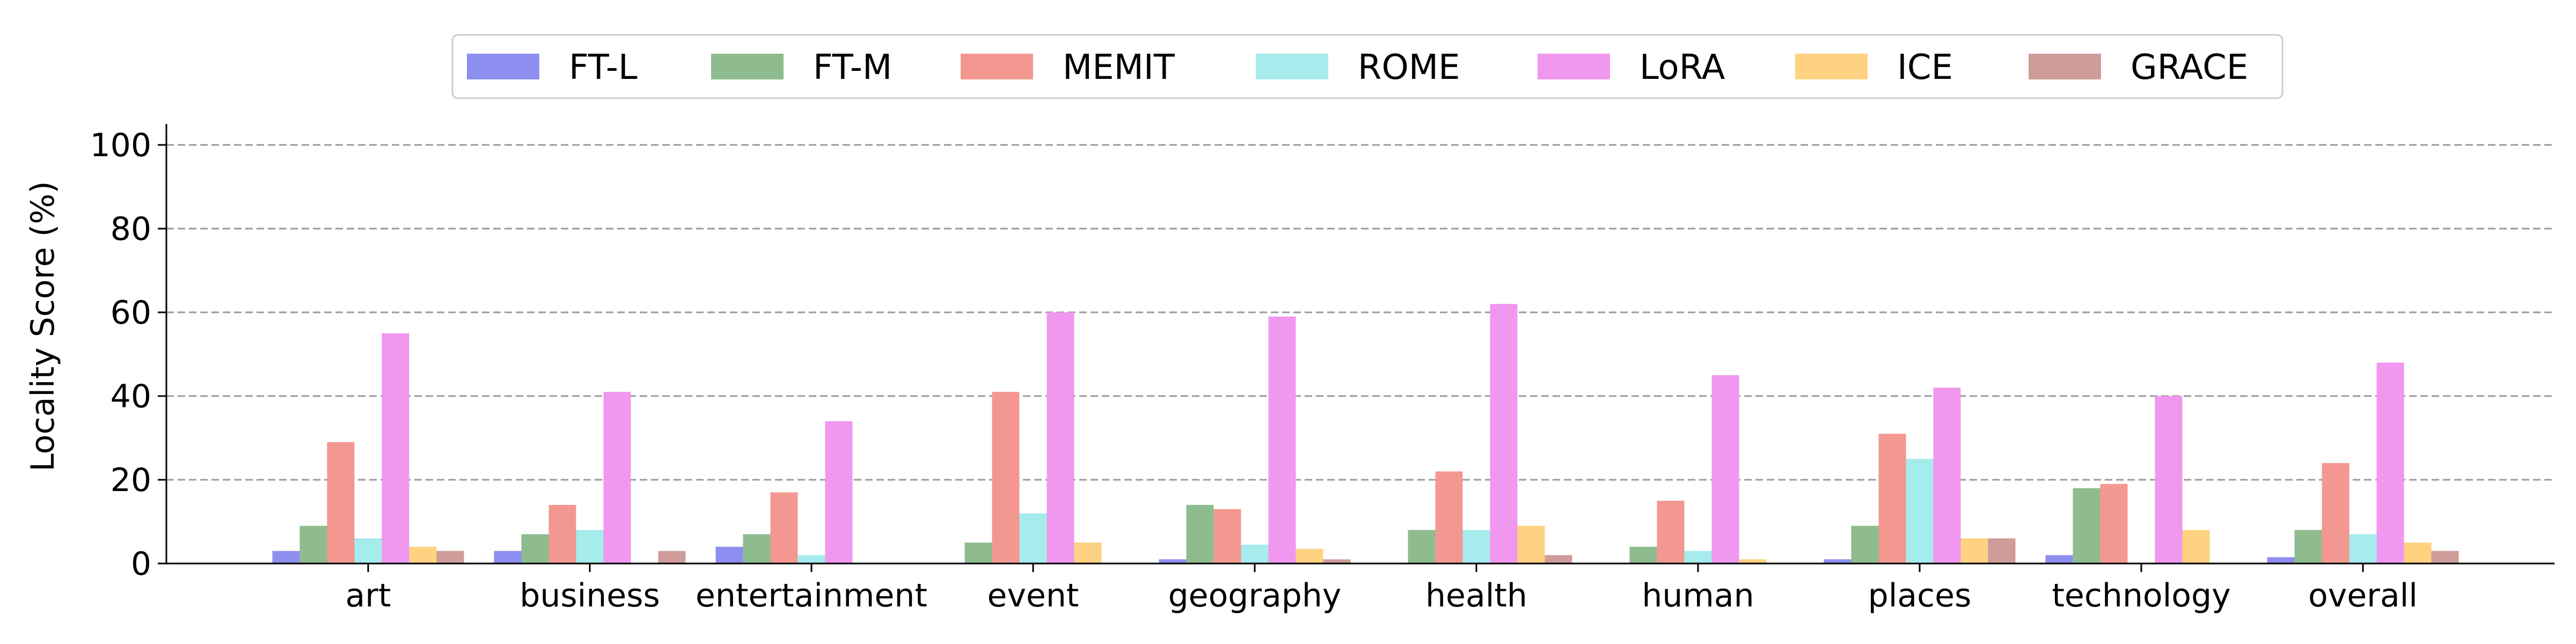 The height and width of the screenshot is (644, 2576). I want to click on legend-label-lora: LoRA, so click(1682, 67).